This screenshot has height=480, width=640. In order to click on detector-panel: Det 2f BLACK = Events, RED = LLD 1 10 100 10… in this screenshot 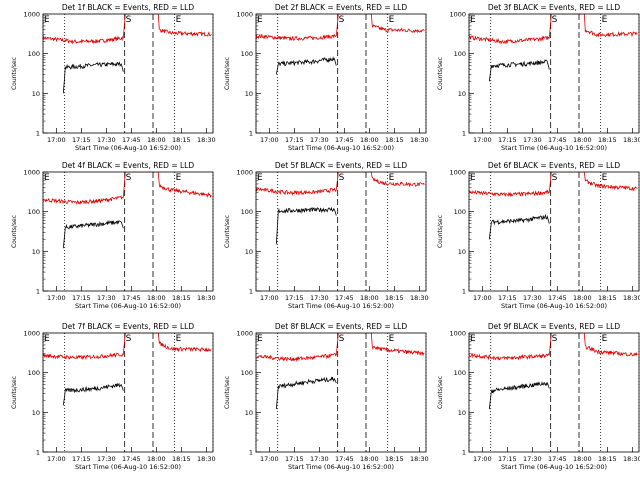, I will do `click(326, 77)`.